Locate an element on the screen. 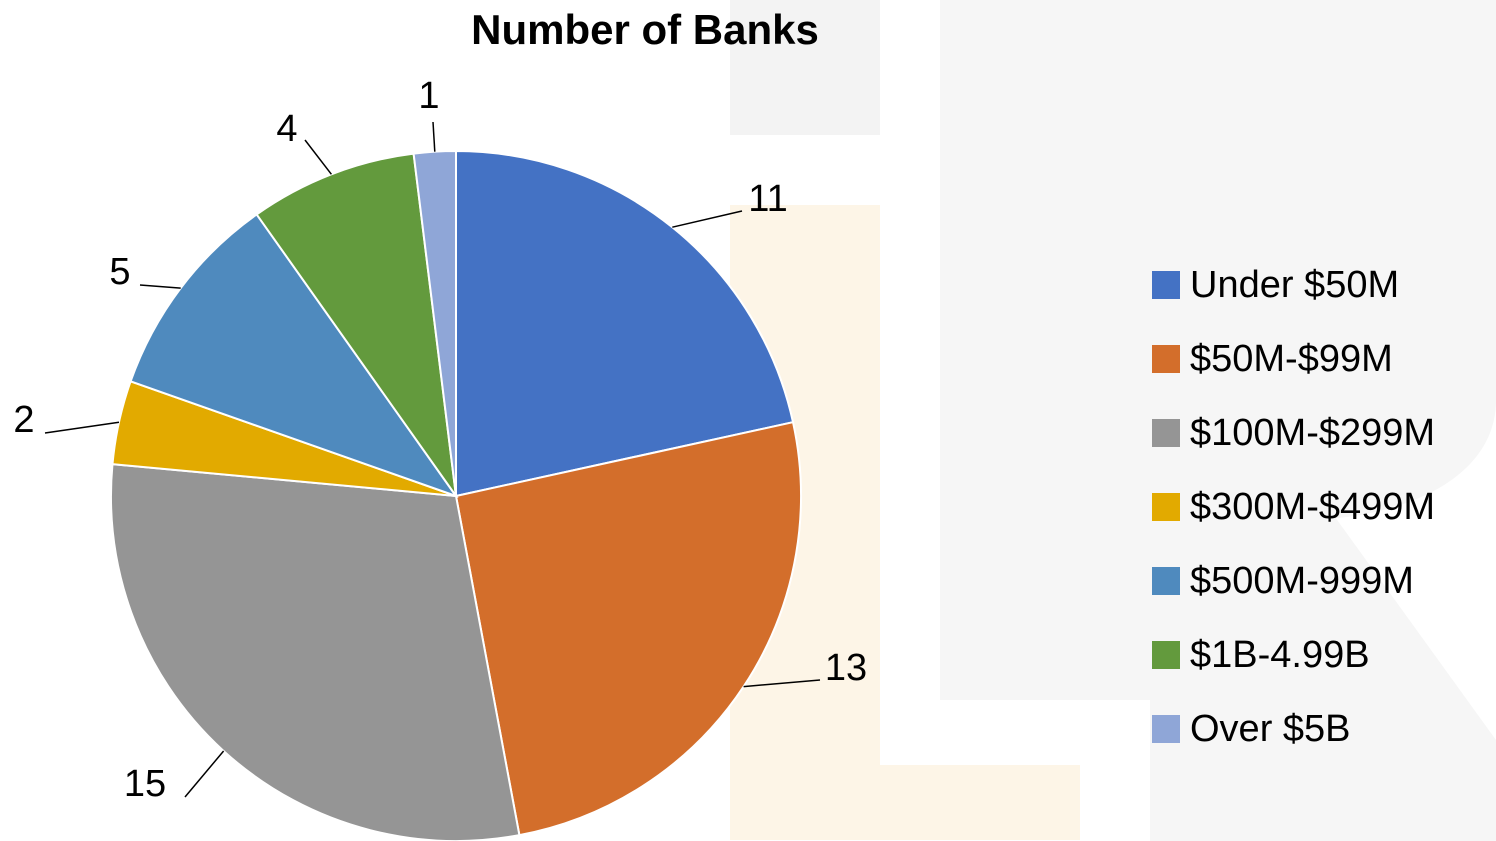  data-label: 1 is located at coordinates (428, 96).